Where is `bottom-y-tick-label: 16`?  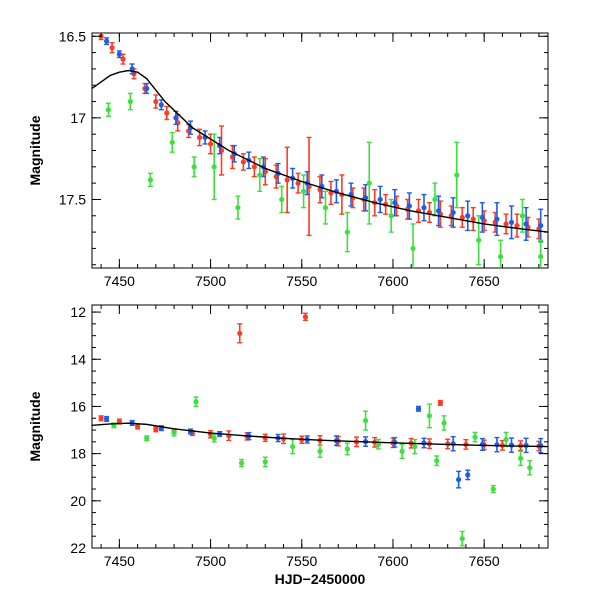
bottom-y-tick-label: 16 is located at coordinates (78, 406).